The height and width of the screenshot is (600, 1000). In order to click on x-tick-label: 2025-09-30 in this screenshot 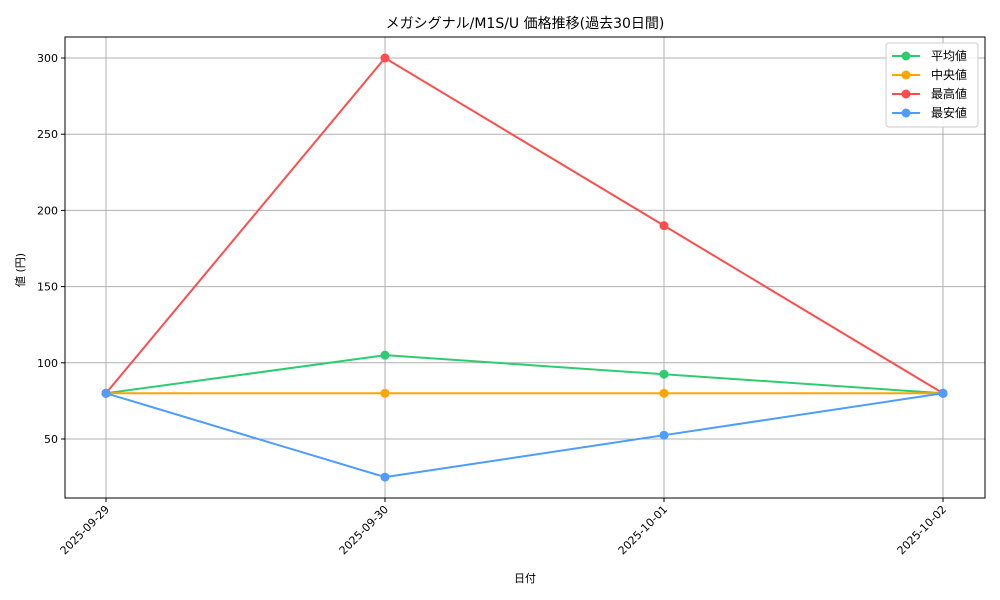, I will do `click(364, 530)`.